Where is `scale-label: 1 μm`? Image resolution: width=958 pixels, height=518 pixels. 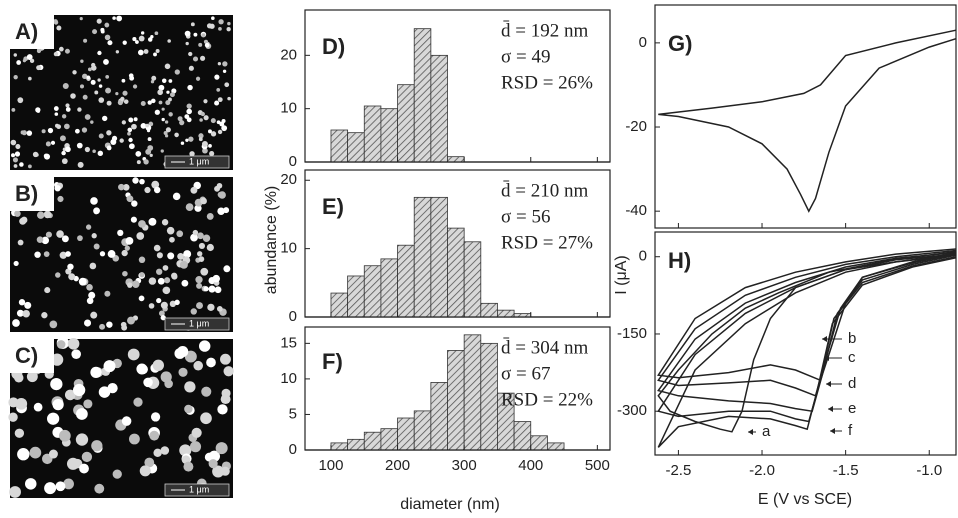
scale-label: 1 μm is located at coordinates (199, 489).